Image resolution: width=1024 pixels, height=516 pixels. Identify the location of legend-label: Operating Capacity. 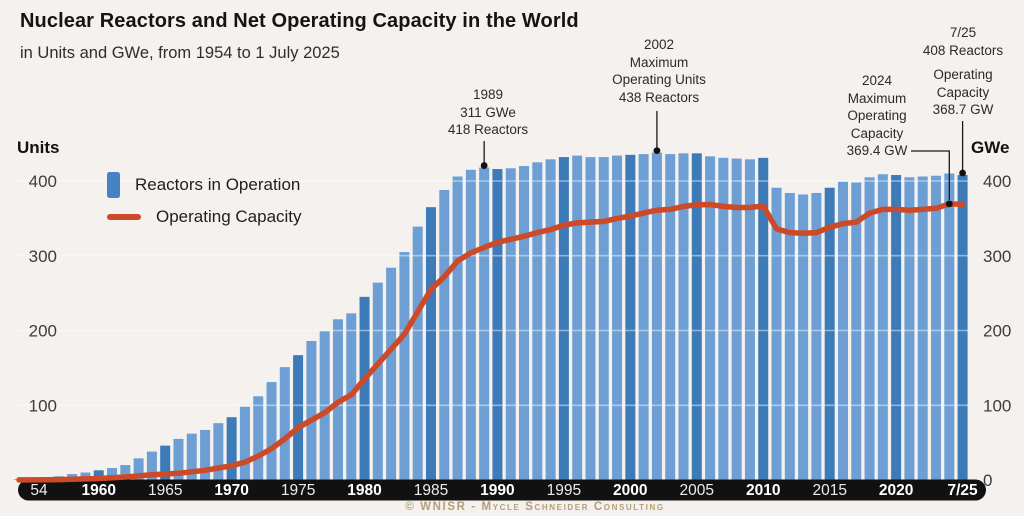
(229, 216).